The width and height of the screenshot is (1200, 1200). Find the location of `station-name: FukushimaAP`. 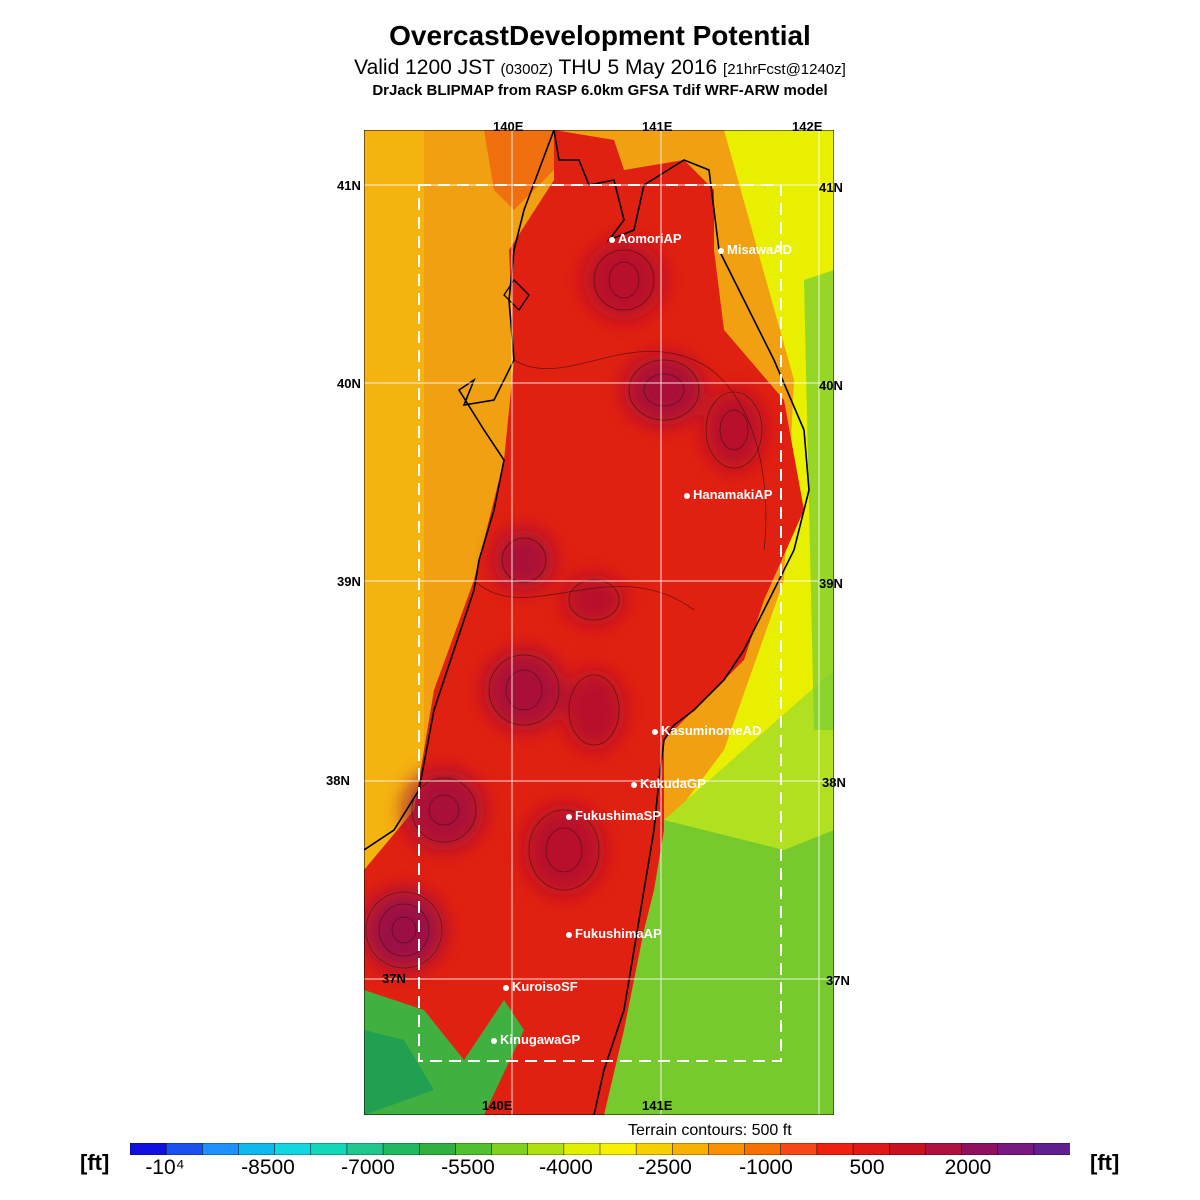

station-name: FukushimaAP is located at coordinates (618, 933).